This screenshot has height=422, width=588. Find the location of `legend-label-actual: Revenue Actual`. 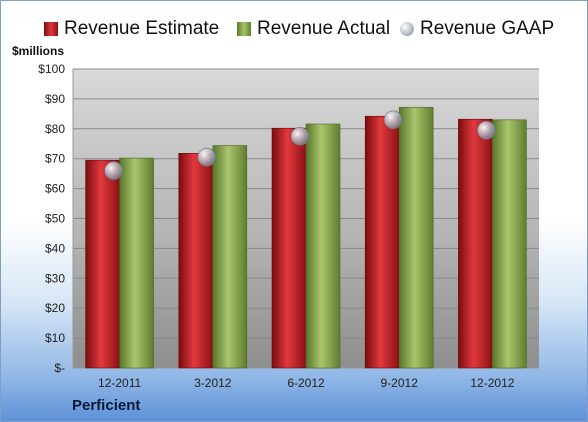

legend-label-actual: Revenue Actual is located at coordinates (324, 28).